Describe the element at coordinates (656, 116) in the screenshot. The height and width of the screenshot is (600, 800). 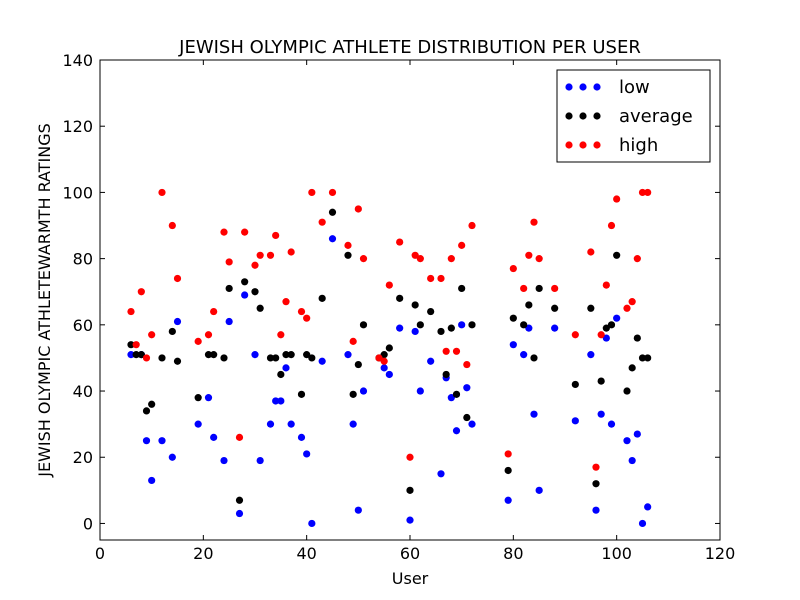
I see `legend-label-average: average` at that location.